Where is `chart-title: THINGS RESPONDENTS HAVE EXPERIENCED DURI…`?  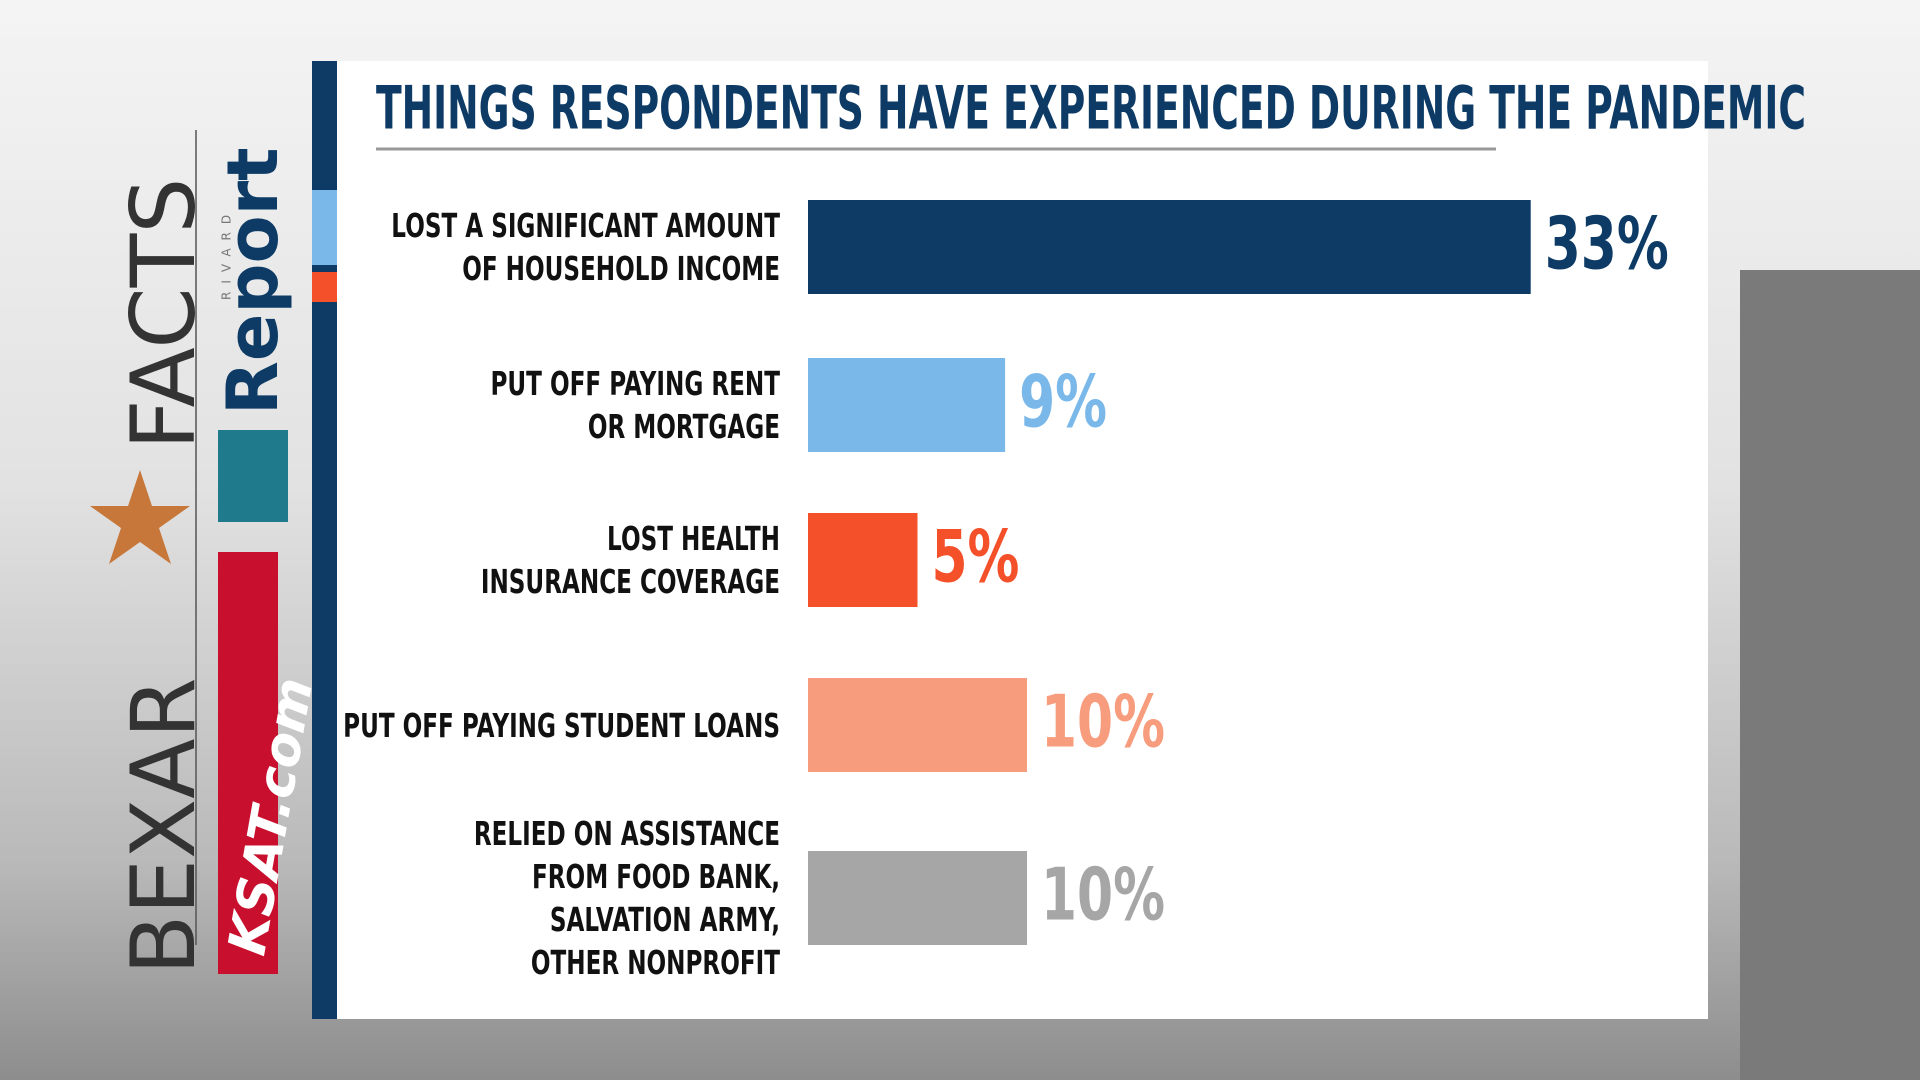
chart-title: THINGS RESPONDENTS HAVE EXPERIENCED DURI… is located at coordinates (1091, 109).